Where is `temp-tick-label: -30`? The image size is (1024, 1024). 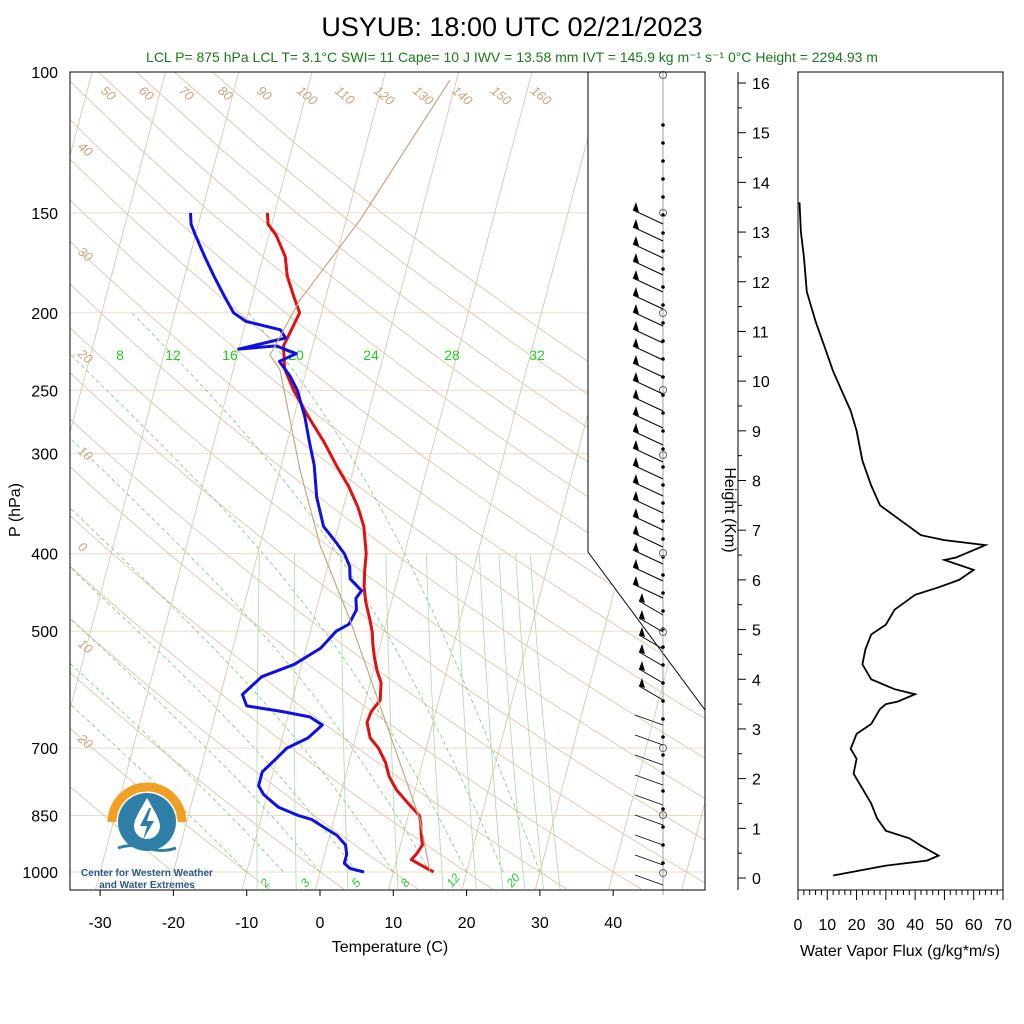 temp-tick-label: -30 is located at coordinates (100, 923).